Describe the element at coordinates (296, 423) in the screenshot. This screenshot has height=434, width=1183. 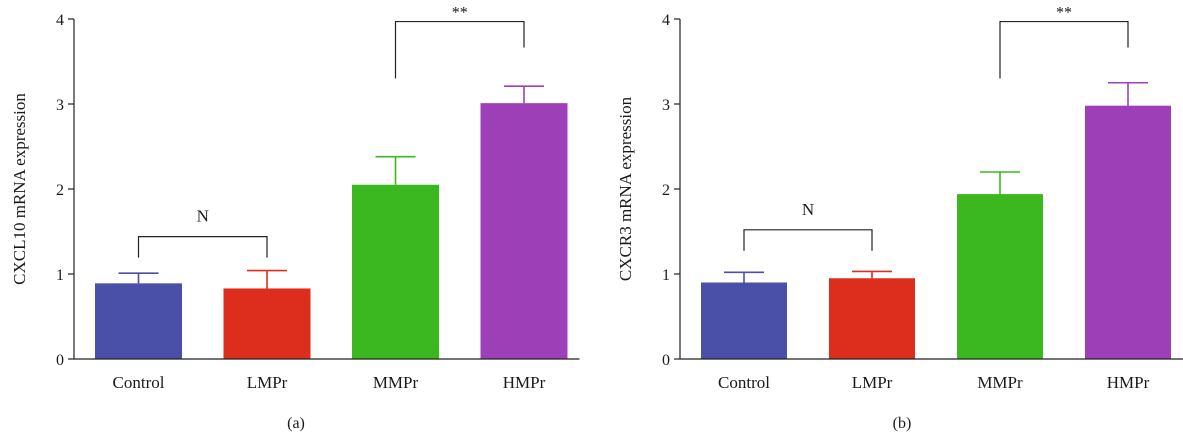
I see `panel-label: (a)` at that location.